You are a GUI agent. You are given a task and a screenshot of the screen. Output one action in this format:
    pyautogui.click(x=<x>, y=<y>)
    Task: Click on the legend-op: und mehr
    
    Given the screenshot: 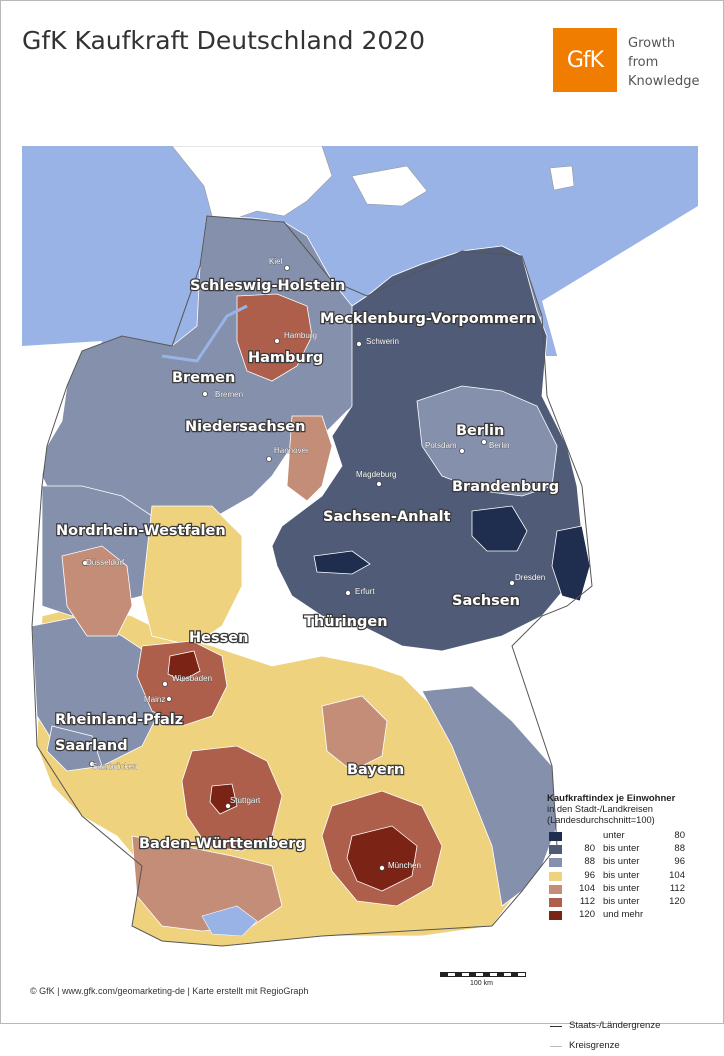 What is the action you would take?
    pyautogui.click(x=623, y=915)
    